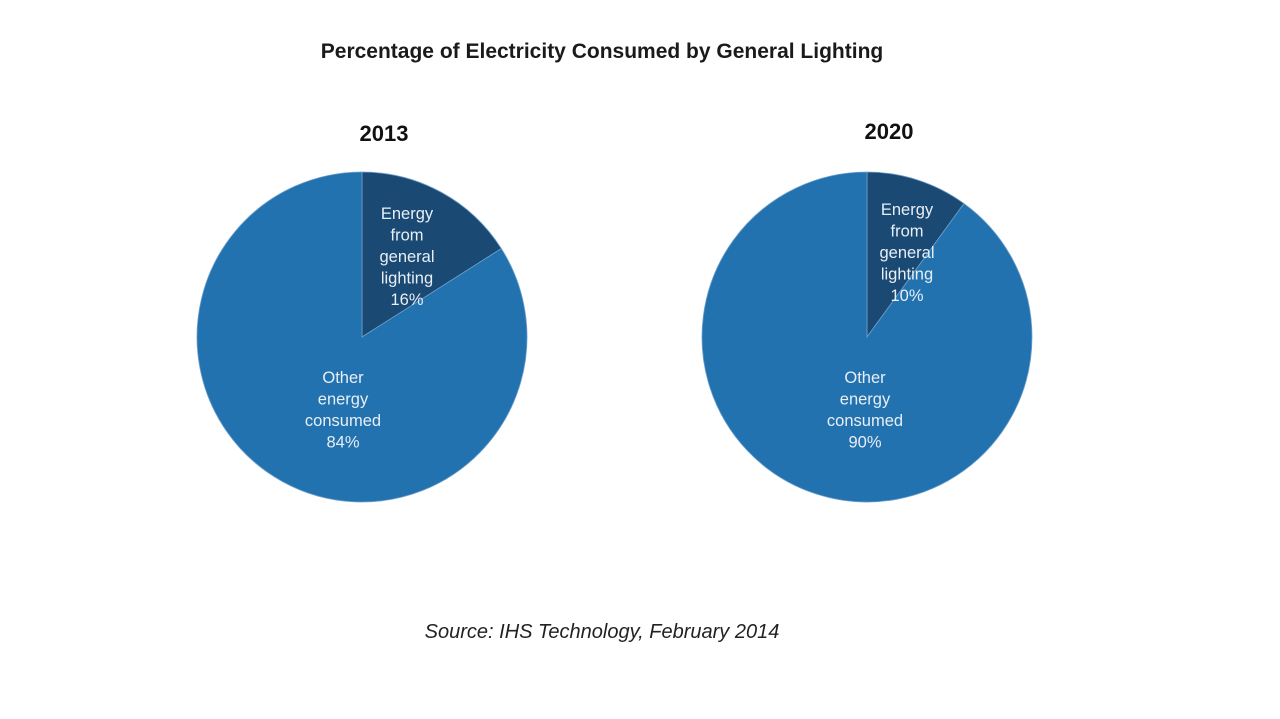  Describe the element at coordinates (906, 253) in the screenshot. I see `slice-label: Energy from general lighting 10%` at that location.